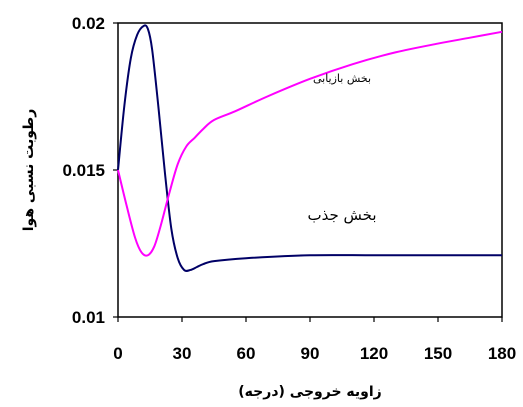 Image resolution: width=523 pixels, height=407 pixels. Describe the element at coordinates (309, 392) in the screenshot. I see `x-axis-title: زاویه خروجی (درجه)` at that location.